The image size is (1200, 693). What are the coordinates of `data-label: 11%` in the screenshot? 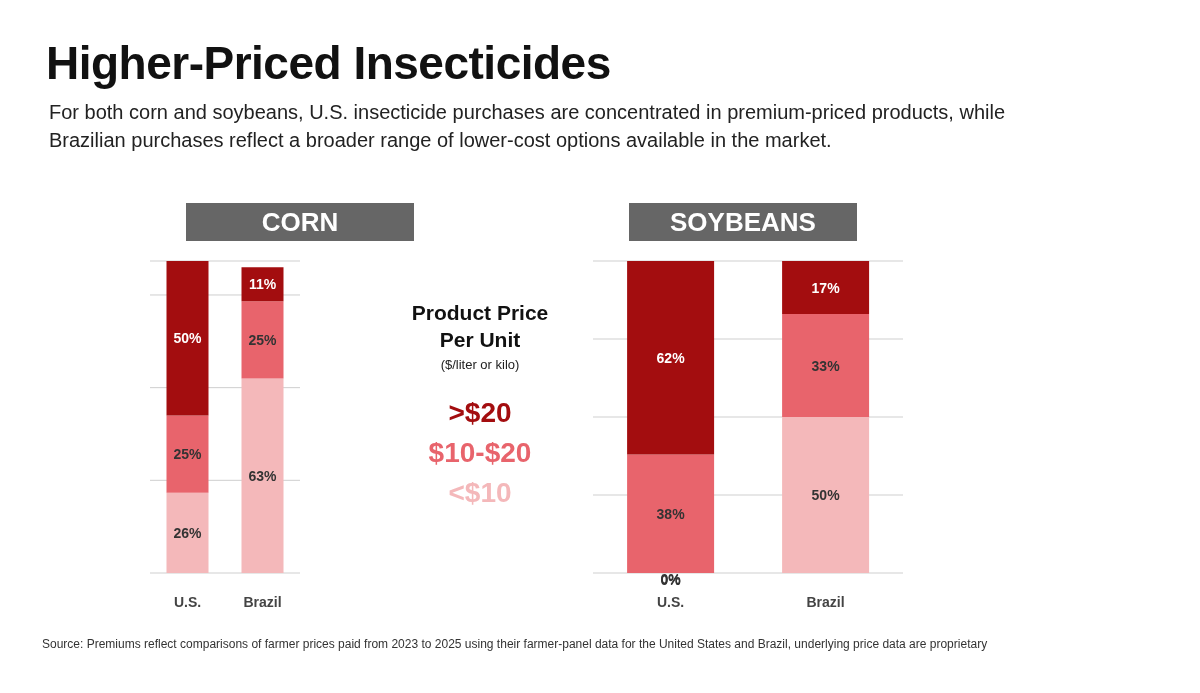 It's located at (262, 284).